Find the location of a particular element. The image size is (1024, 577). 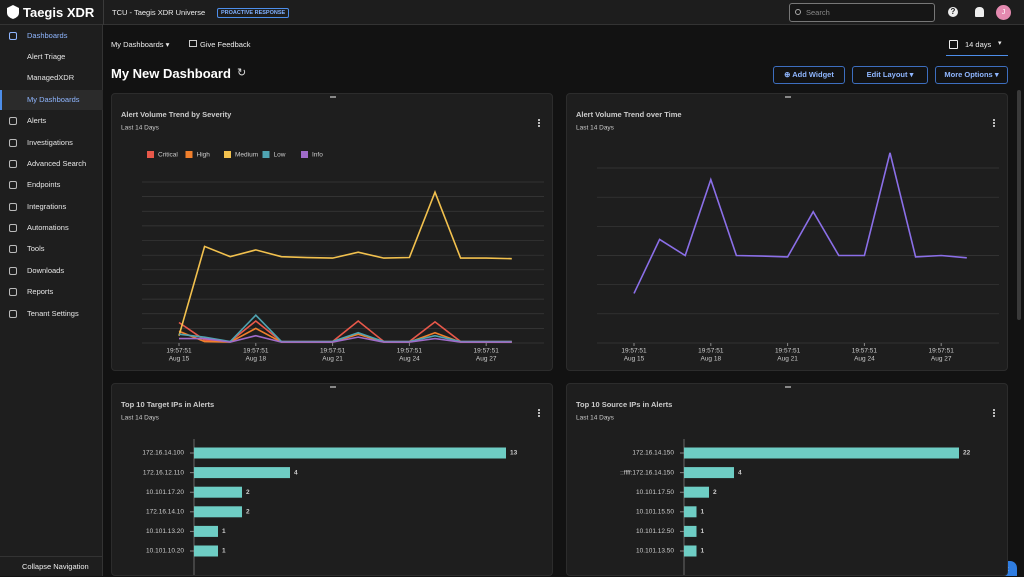

legend-label: High is located at coordinates (204, 155).